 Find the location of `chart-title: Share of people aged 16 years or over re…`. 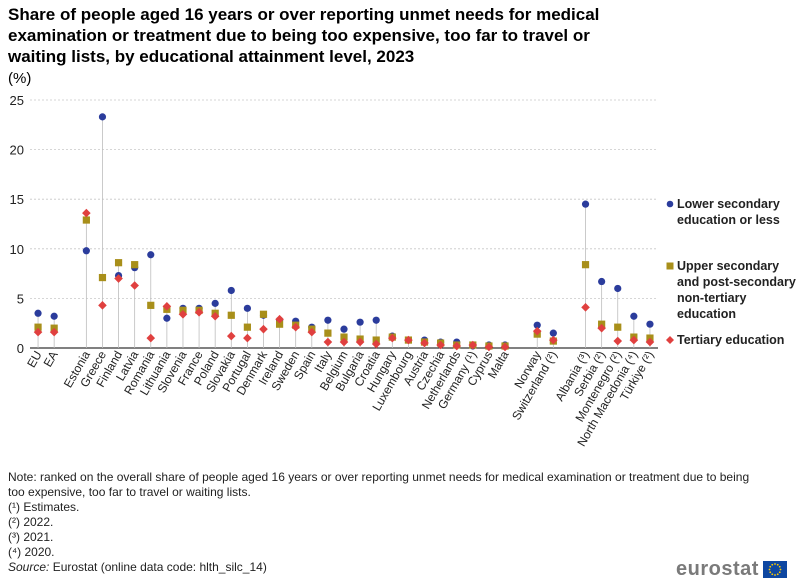

chart-title: Share of people aged 16 years or over re… is located at coordinates (304, 35).